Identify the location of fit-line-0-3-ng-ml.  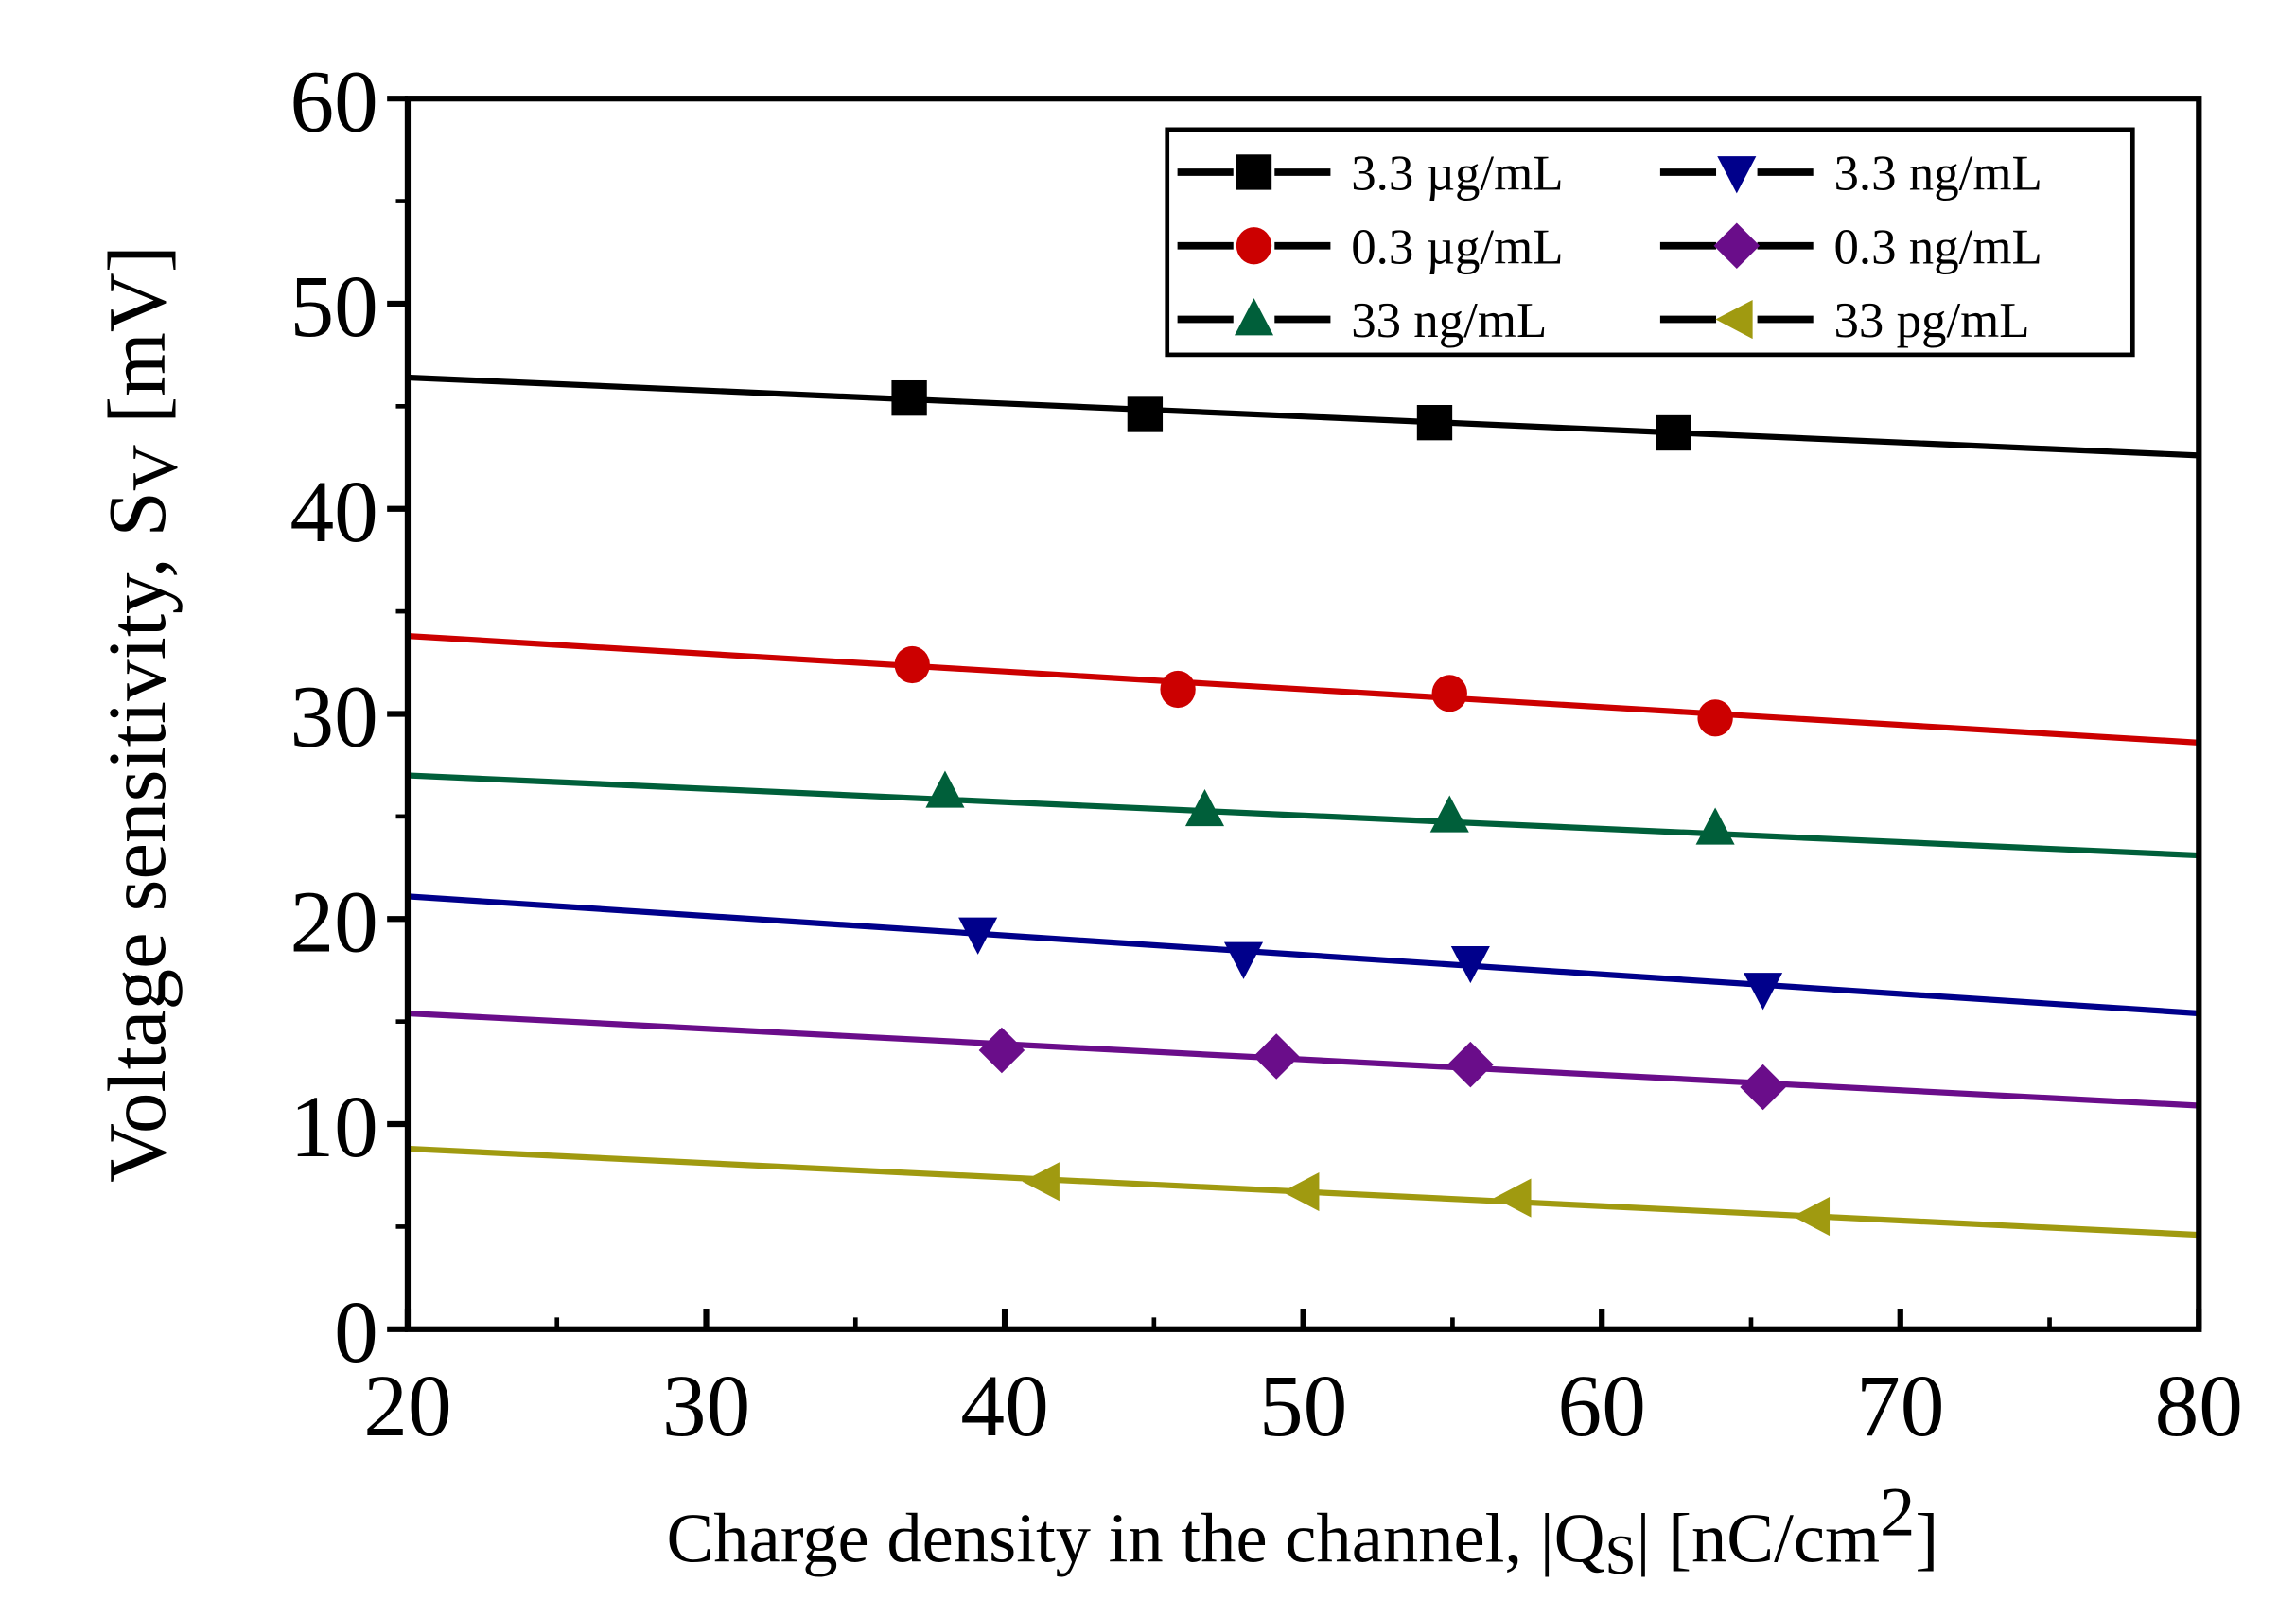
(1303, 1059).